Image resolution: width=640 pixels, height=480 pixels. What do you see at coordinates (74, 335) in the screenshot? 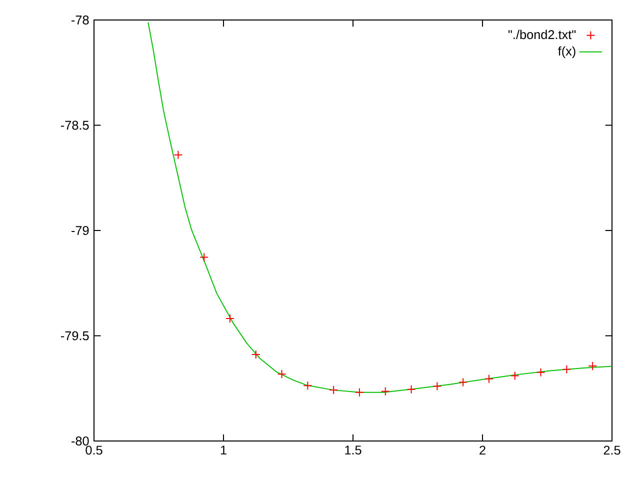
I see `y-tick-label: -79.5` at bounding box center [74, 335].